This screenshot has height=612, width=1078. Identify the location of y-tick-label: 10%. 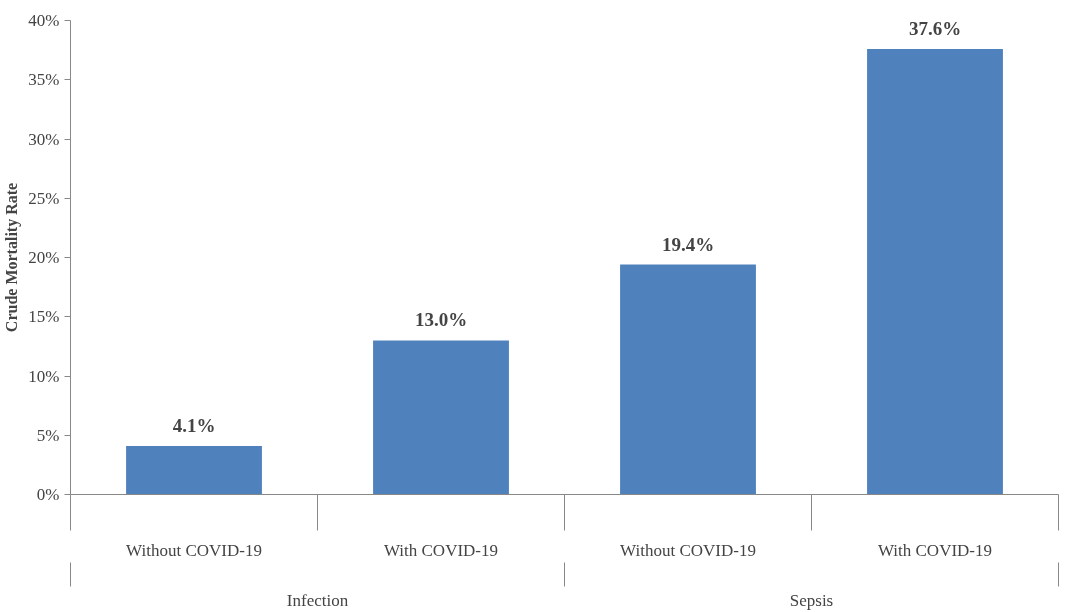
(44, 376).